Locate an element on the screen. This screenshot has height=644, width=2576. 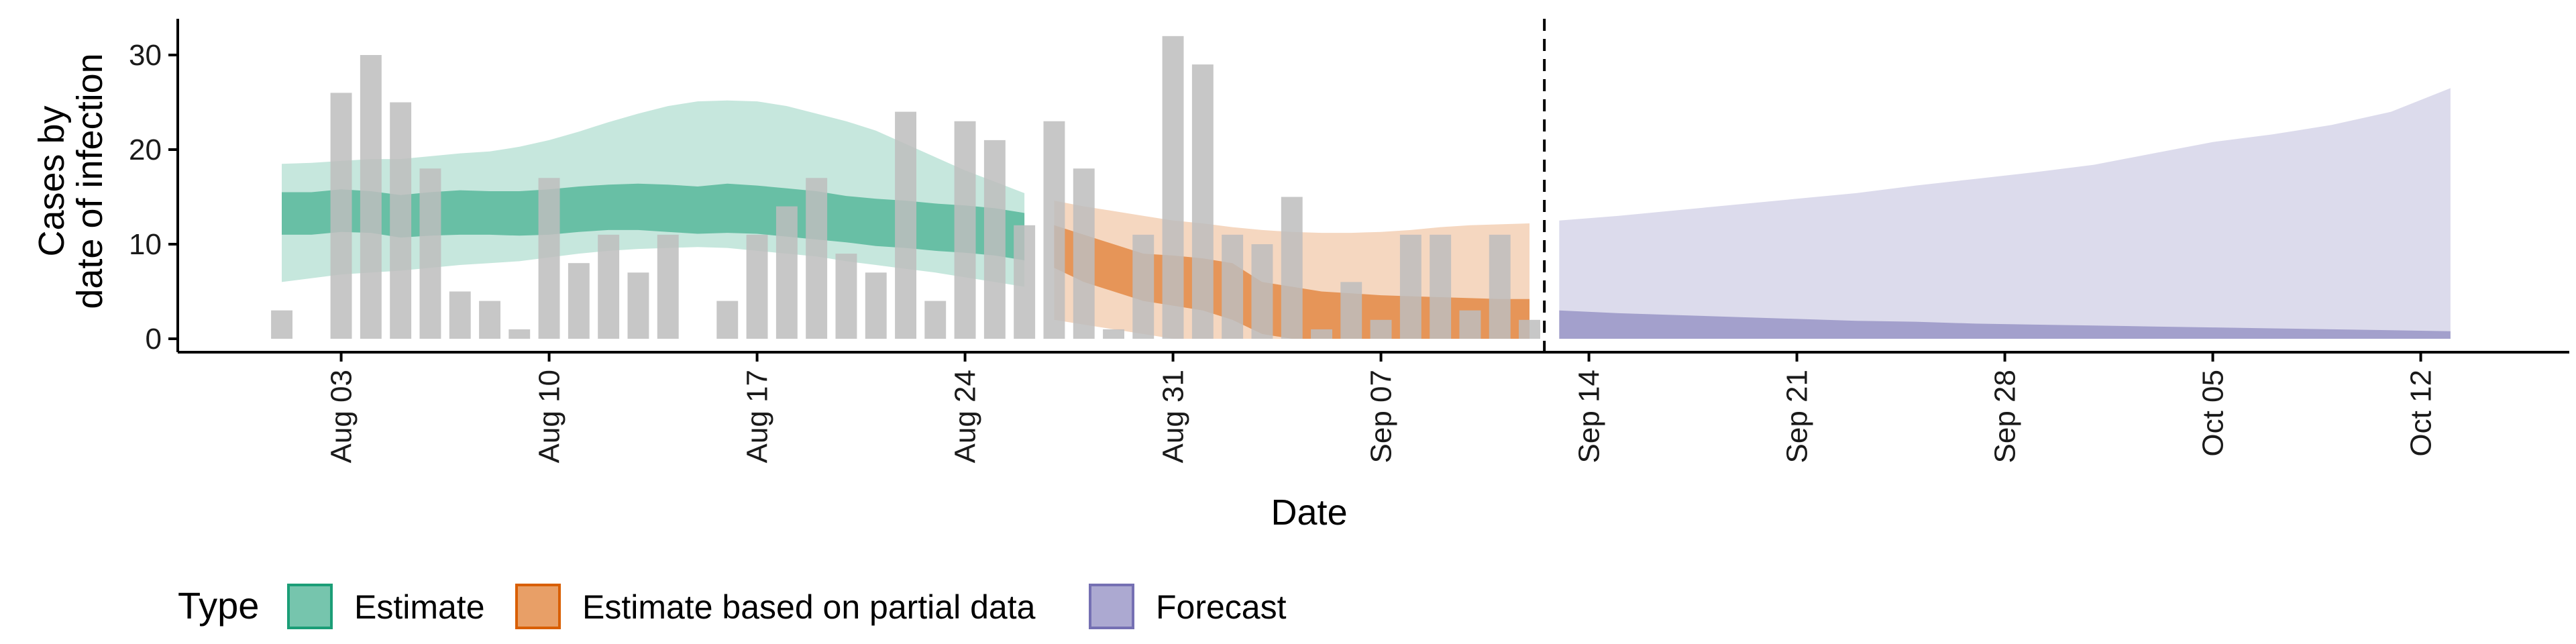
y-tick-label: 10 is located at coordinates (145, 244).